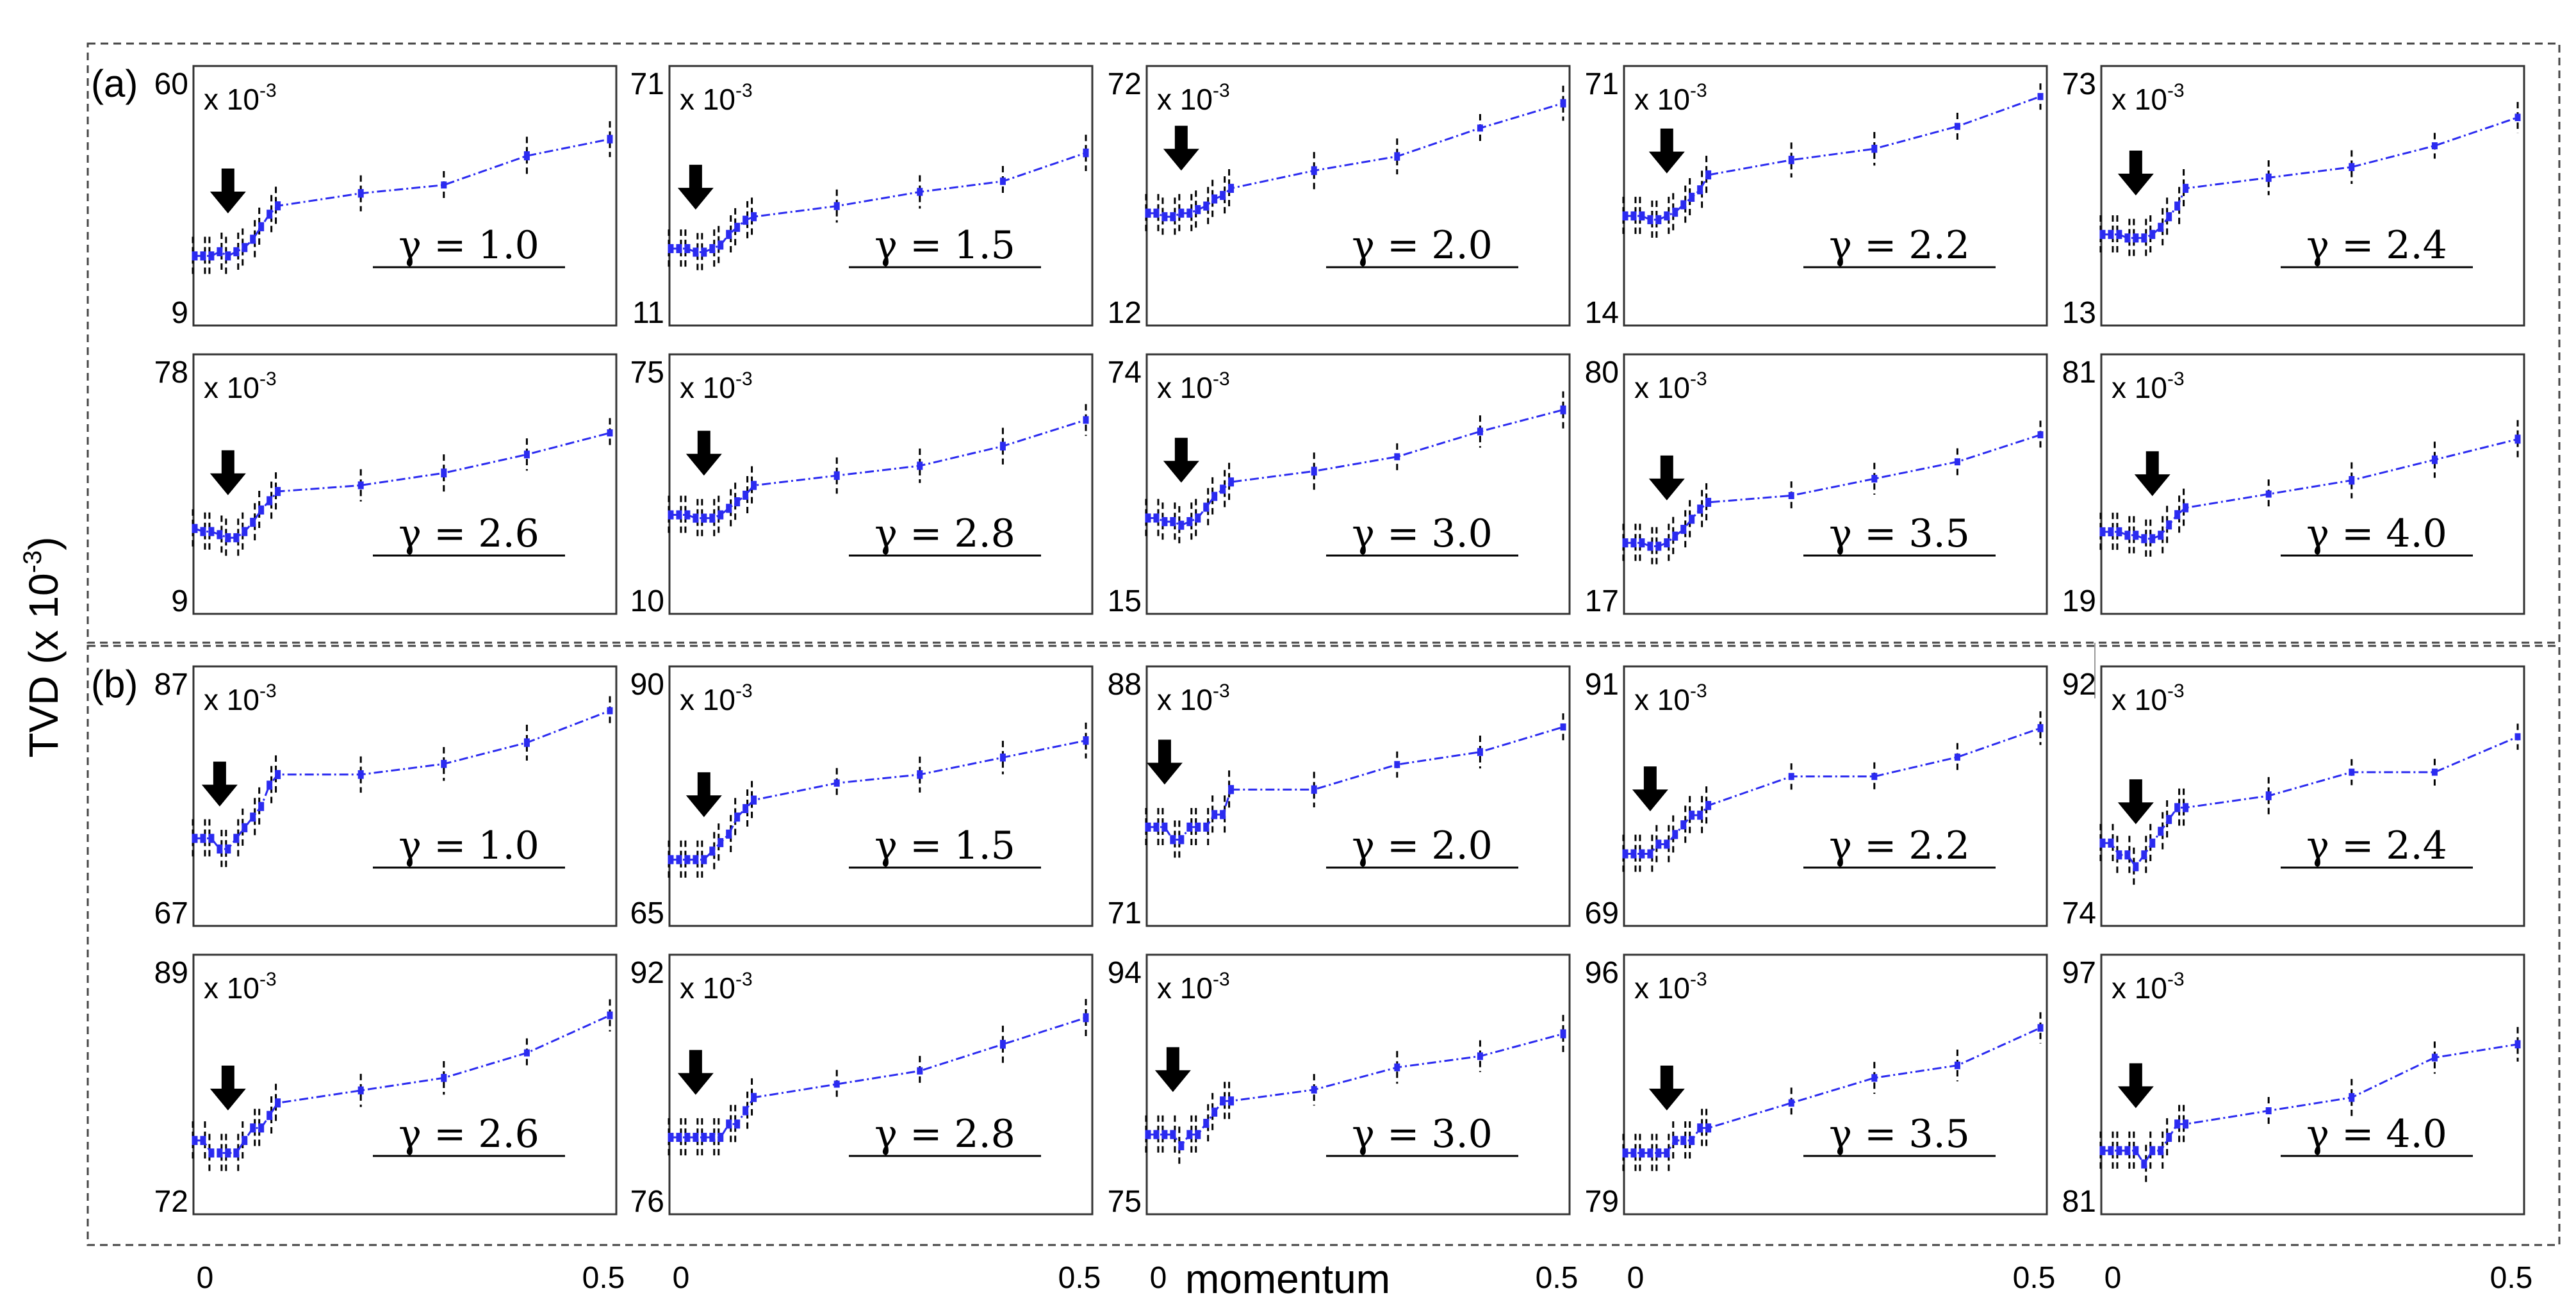  I want to click on gamma-label: γ = 2.2, so click(1899, 246).